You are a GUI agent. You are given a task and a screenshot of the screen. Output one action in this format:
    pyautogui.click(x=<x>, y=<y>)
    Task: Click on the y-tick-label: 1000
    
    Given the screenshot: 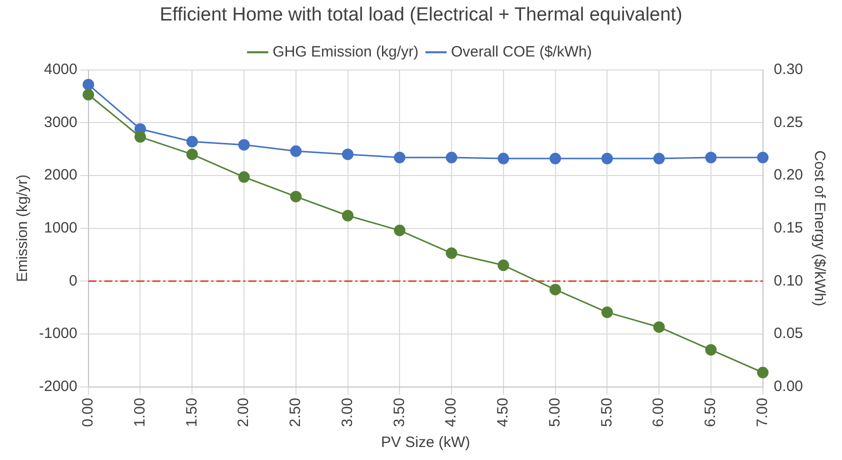 What is the action you would take?
    pyautogui.click(x=61, y=227)
    